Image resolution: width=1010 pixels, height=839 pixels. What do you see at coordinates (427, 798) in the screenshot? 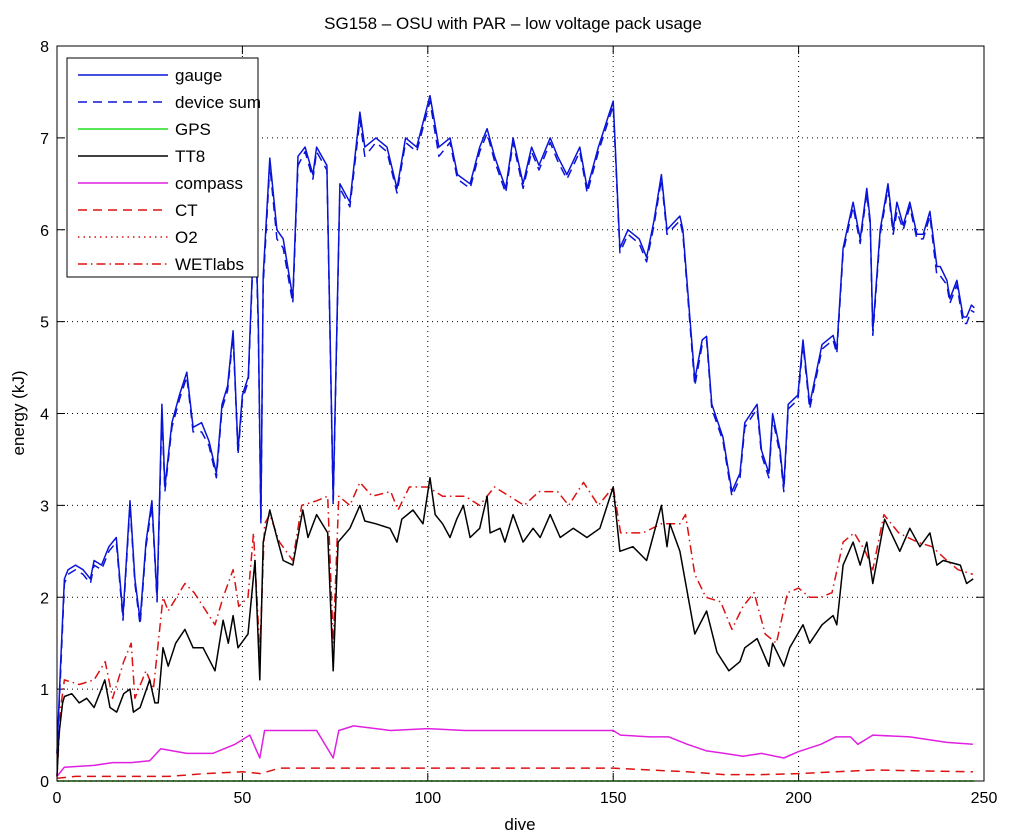
I see `x-tick-label: 100` at bounding box center [427, 798].